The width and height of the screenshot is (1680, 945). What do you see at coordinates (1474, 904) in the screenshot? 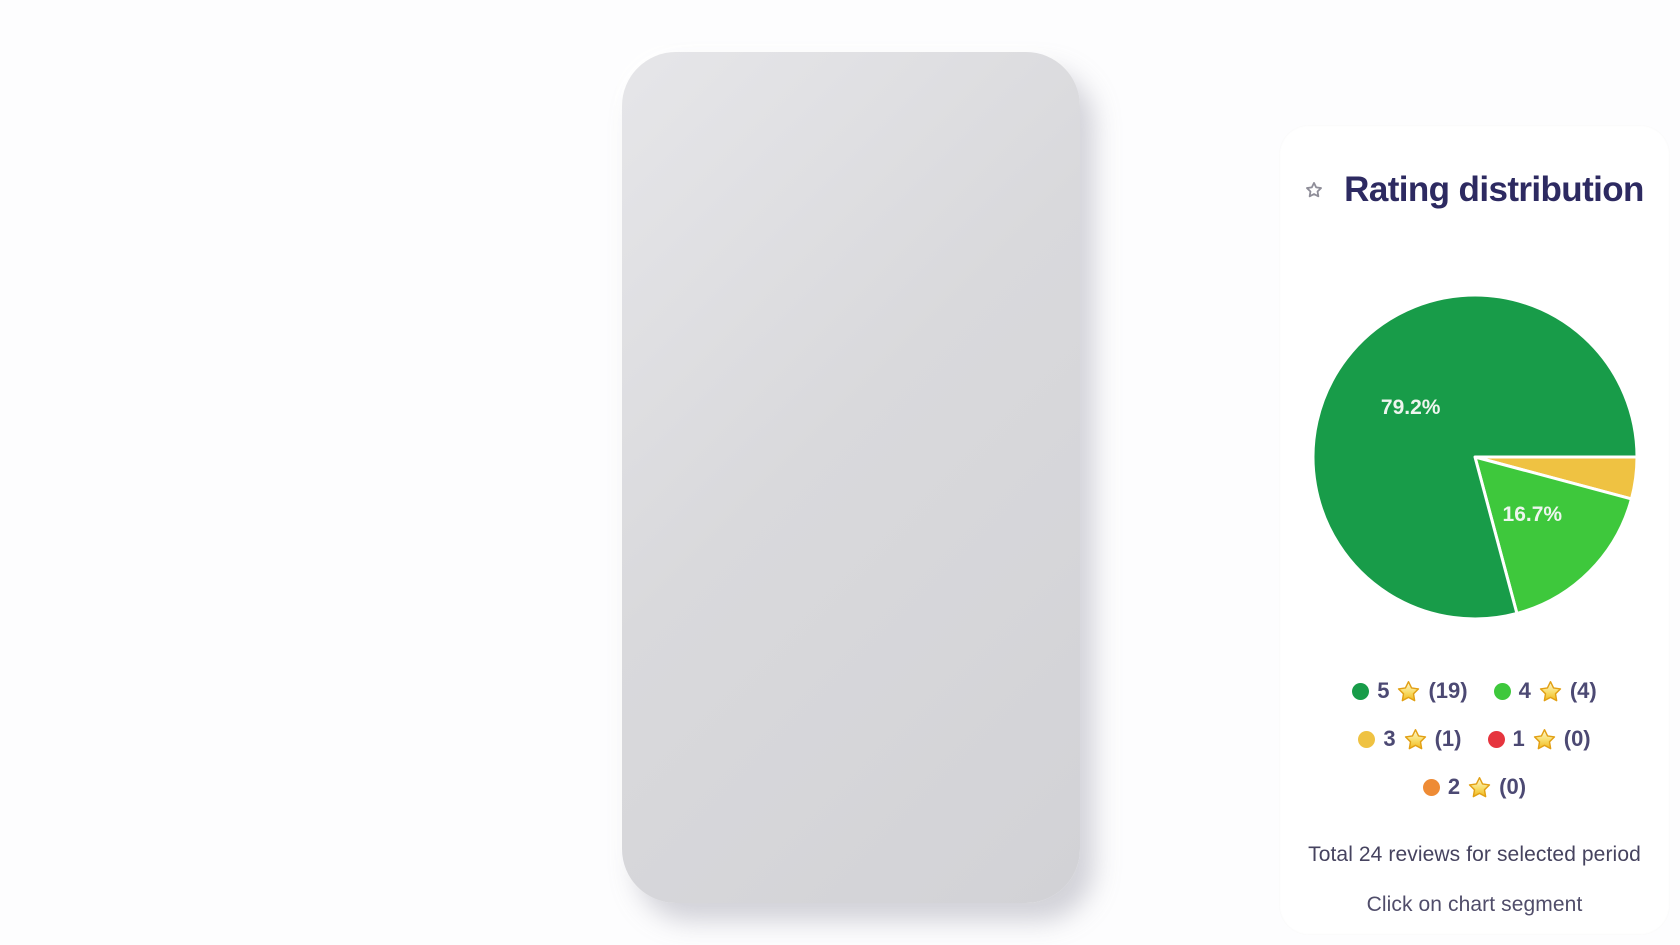
I see `chart-hint-text: Click on chart segment` at bounding box center [1474, 904].